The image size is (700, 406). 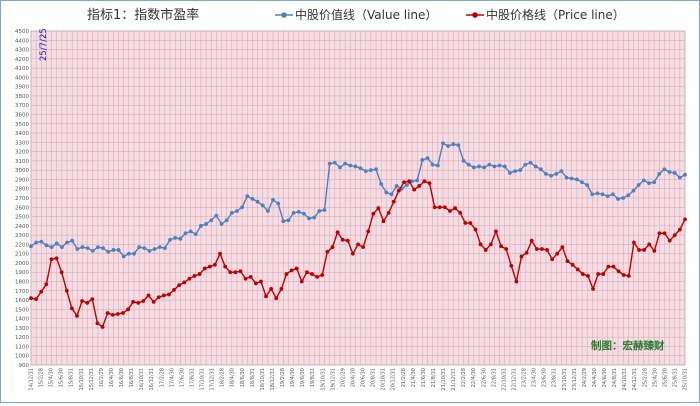 What do you see at coordinates (424, 377) in the screenshot?
I see `x-tick-label: 21/6/30` at bounding box center [424, 377].